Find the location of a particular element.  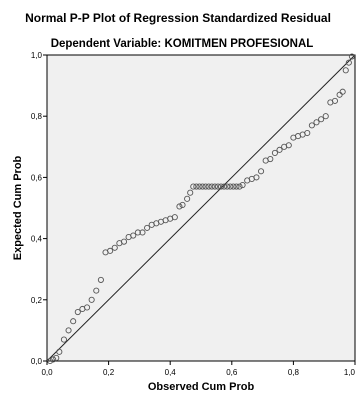

x-tick-label: 0,8 is located at coordinates (294, 372).